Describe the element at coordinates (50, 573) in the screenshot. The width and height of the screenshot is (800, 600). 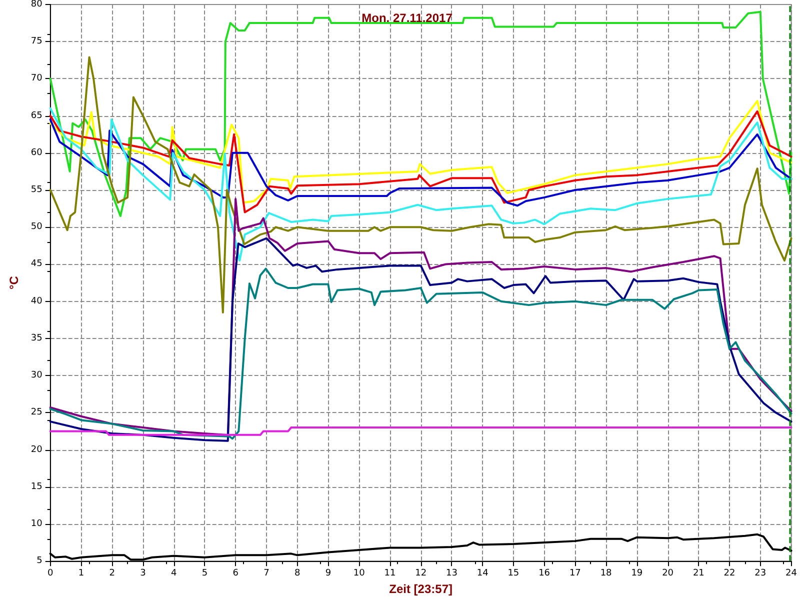
I see `x-tick-label: 0` at that location.